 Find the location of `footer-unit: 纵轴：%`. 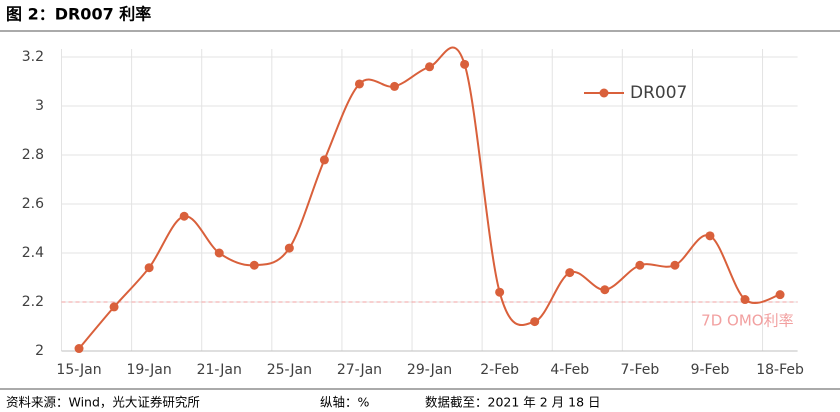

footer-unit: 纵轴：% is located at coordinates (345, 402).